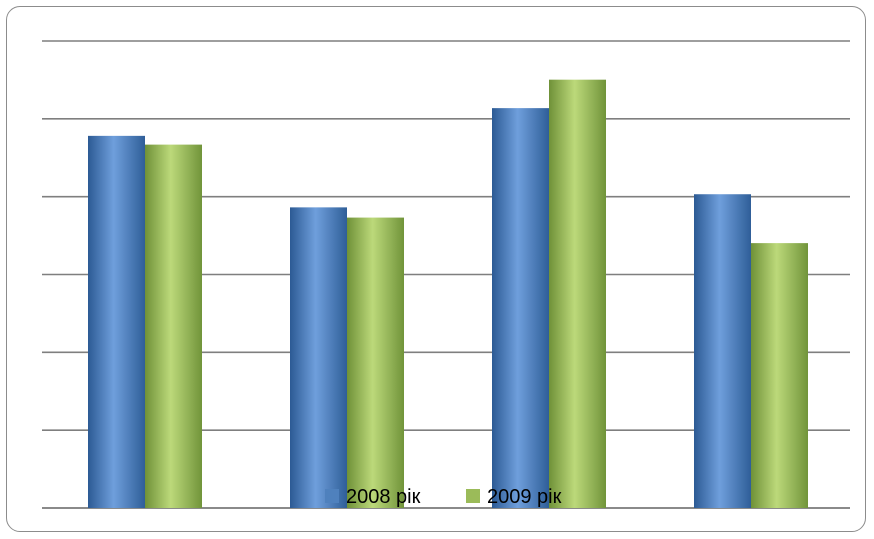 The image size is (874, 539). What do you see at coordinates (524, 497) in the screenshot?
I see `legend-label-2: 2009 рік` at bounding box center [524, 497].